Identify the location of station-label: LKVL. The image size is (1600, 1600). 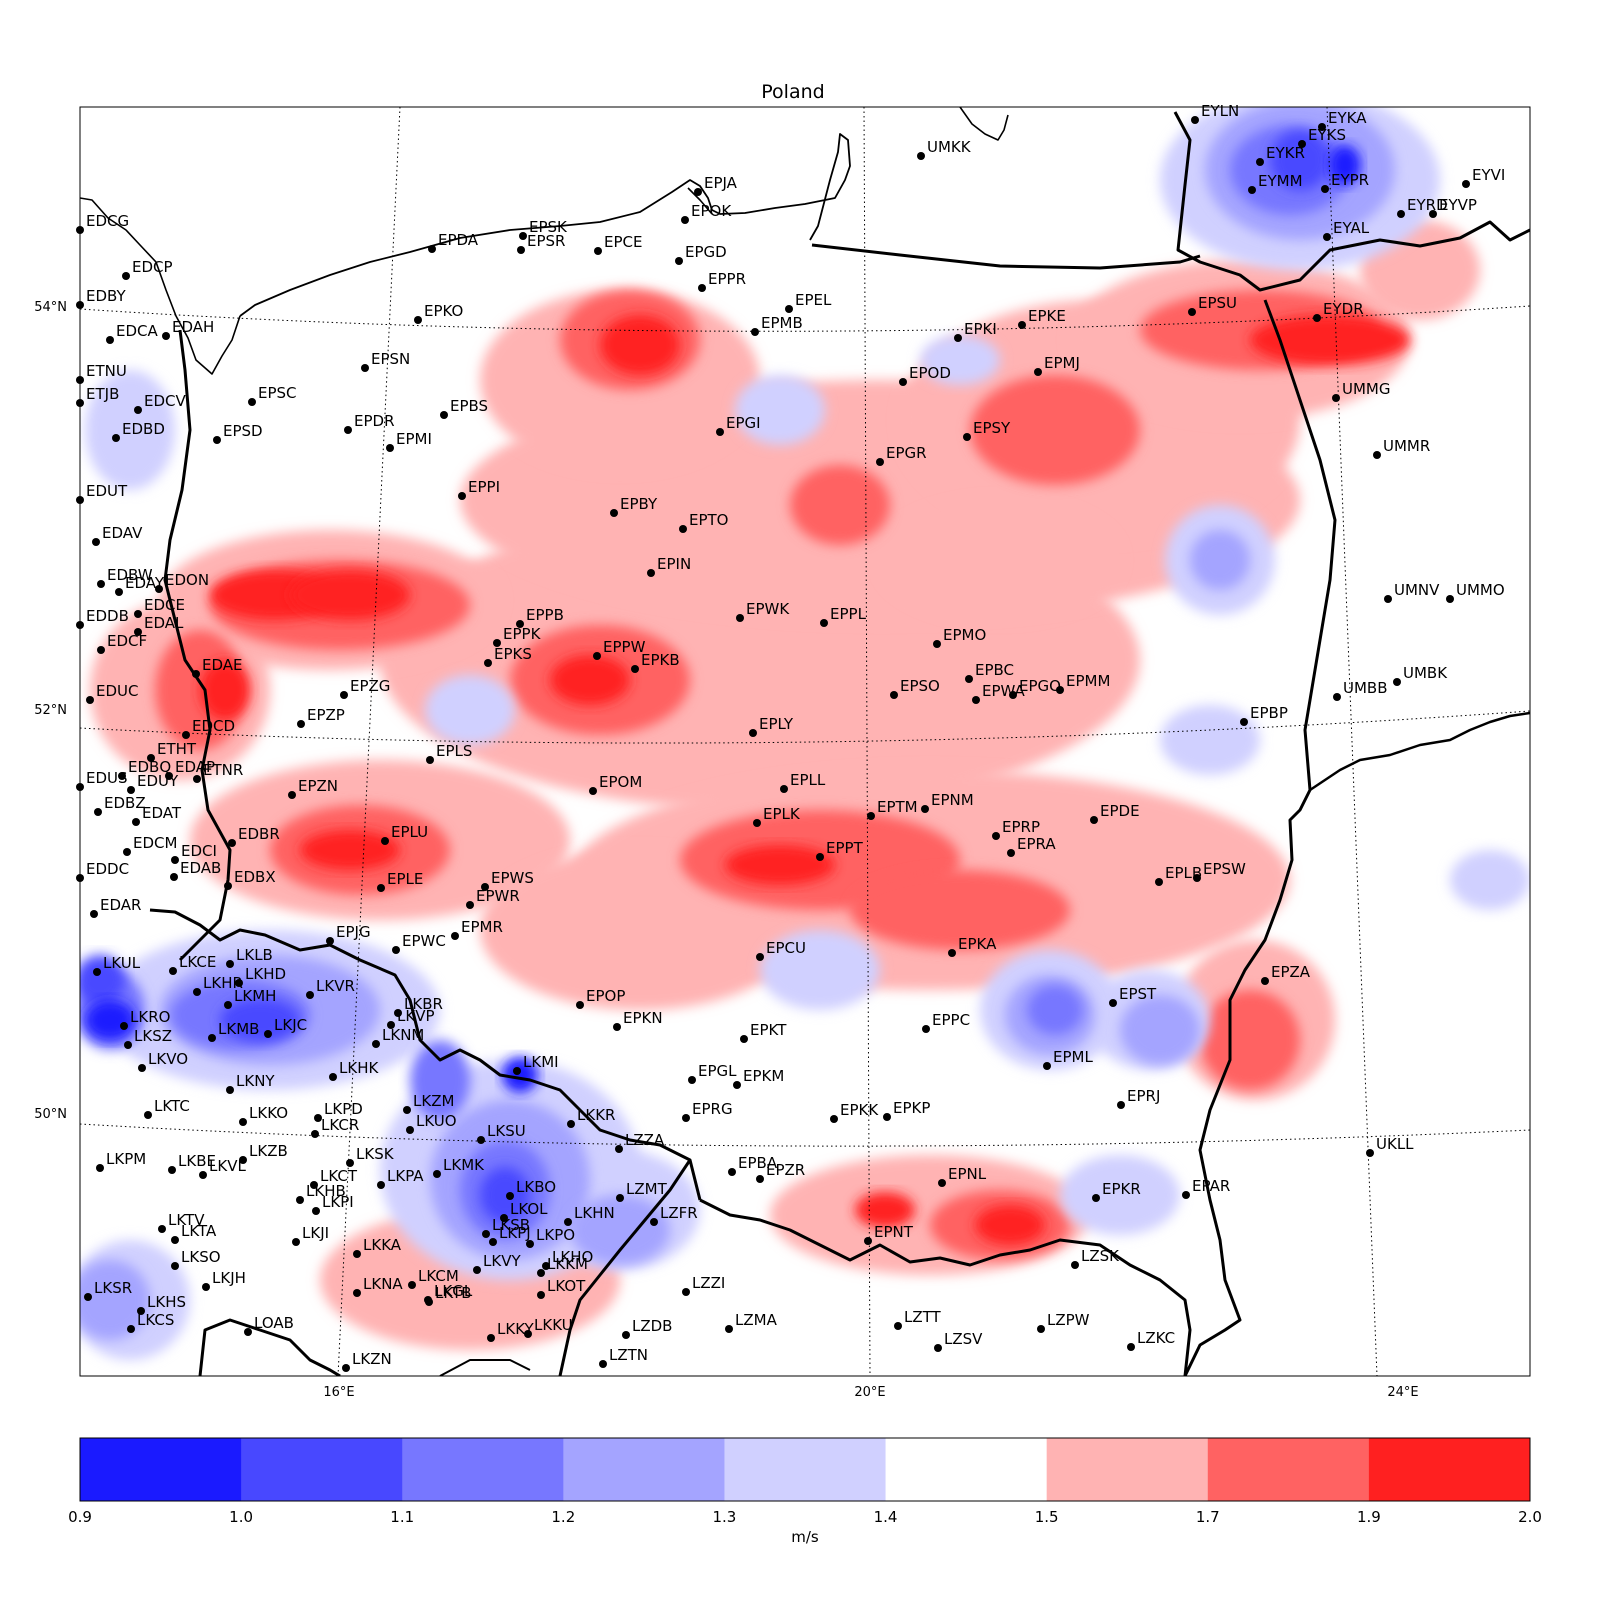
(227, 1166).